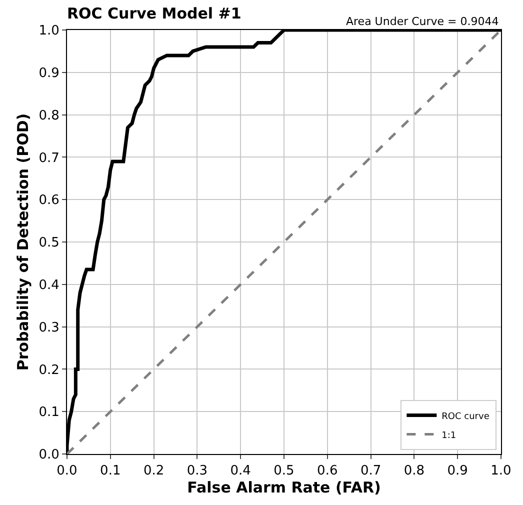  What do you see at coordinates (414, 471) in the screenshot?
I see `x-tick-label: 0.8` at bounding box center [414, 471].